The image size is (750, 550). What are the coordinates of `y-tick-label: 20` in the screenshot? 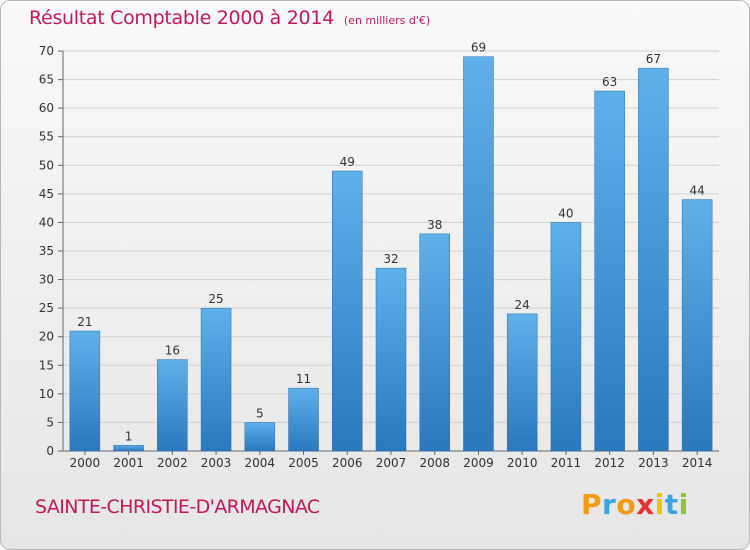 It's located at (46, 337).